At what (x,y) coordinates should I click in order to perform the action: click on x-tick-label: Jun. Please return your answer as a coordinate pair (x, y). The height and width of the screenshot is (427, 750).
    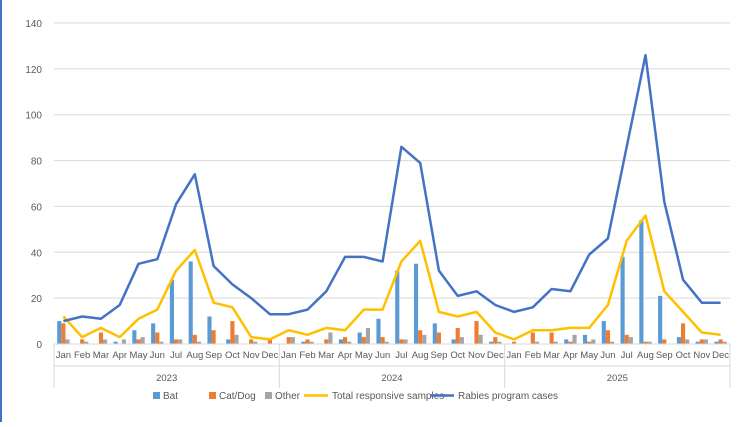
    Looking at the image, I should click on (382, 355).